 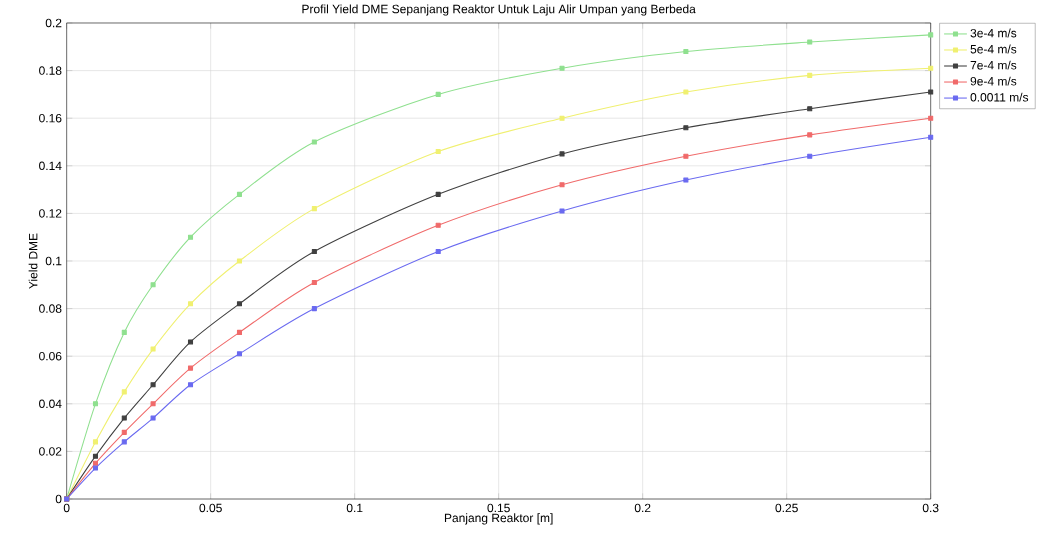 I want to click on y-tick-label: 0.08, so click(x=50, y=308).